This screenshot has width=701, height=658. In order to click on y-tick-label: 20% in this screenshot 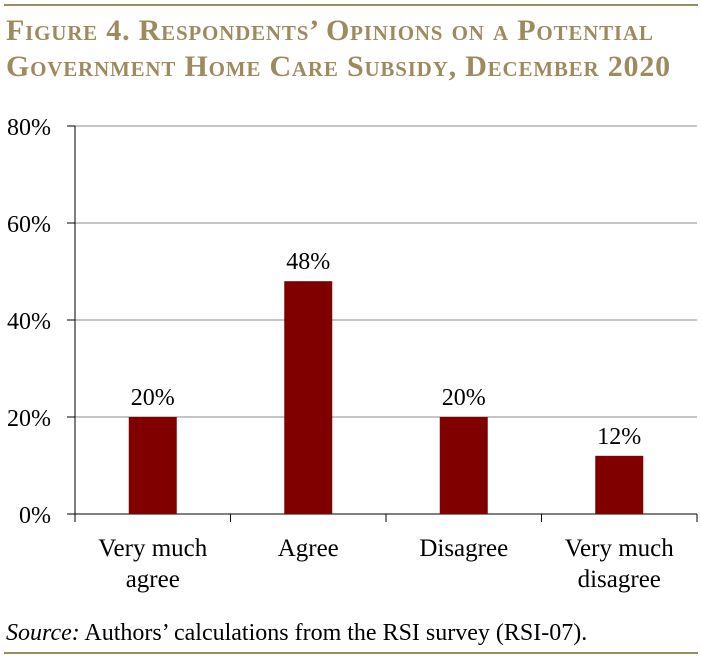, I will do `click(29, 419)`.